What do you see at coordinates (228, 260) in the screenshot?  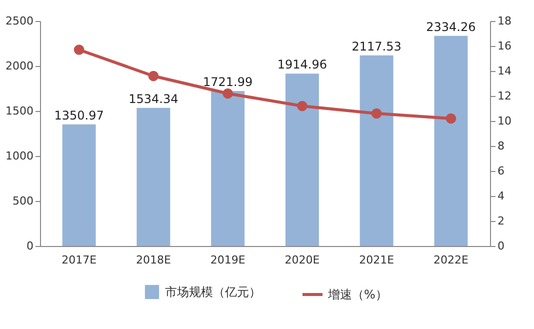 I see `x-tick-label: 2019E` at bounding box center [228, 260].